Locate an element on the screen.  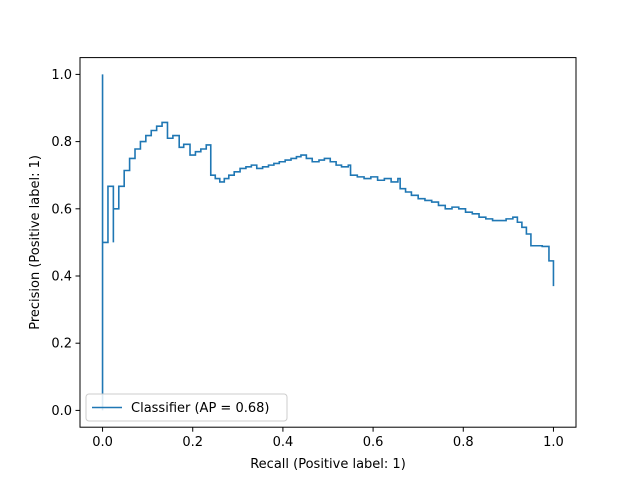
x-axis-label: Recall (Positive label: 1) is located at coordinates (328, 464).